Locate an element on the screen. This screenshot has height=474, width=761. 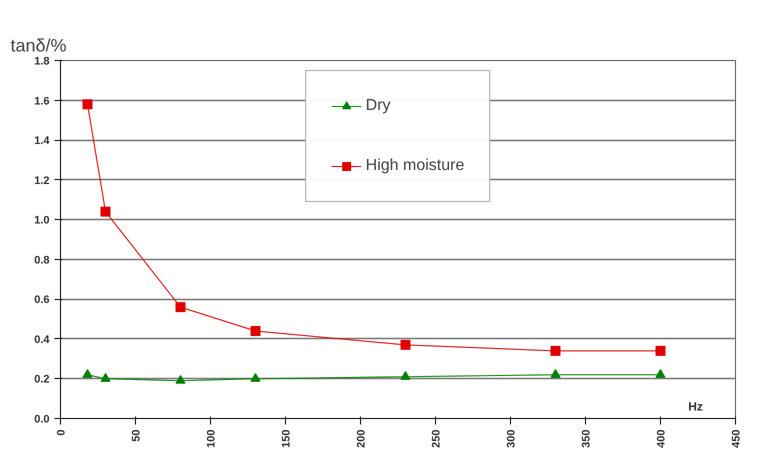
x-axis-title: Hz is located at coordinates (695, 407).